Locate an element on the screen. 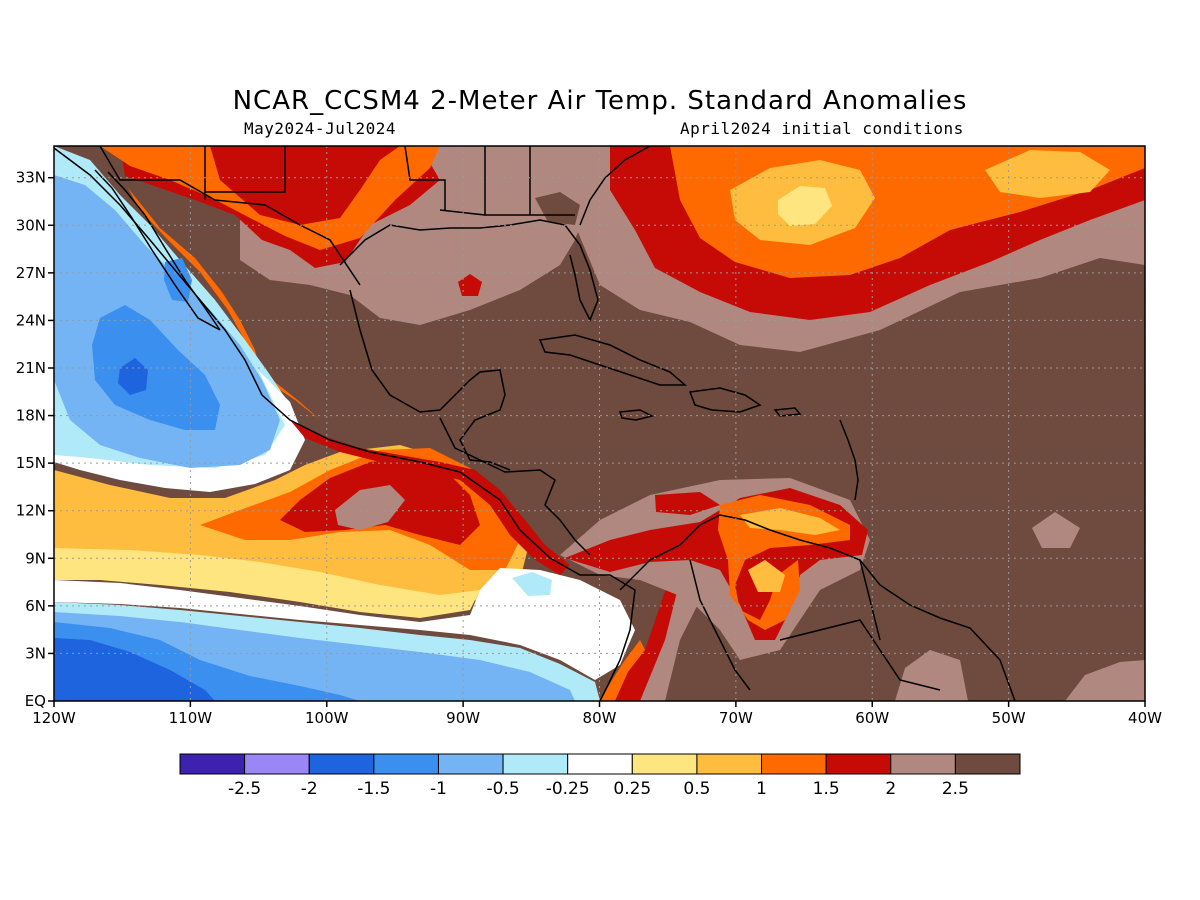 The width and height of the screenshot is (1200, 900). colorbar-label: 1 is located at coordinates (761, 789).